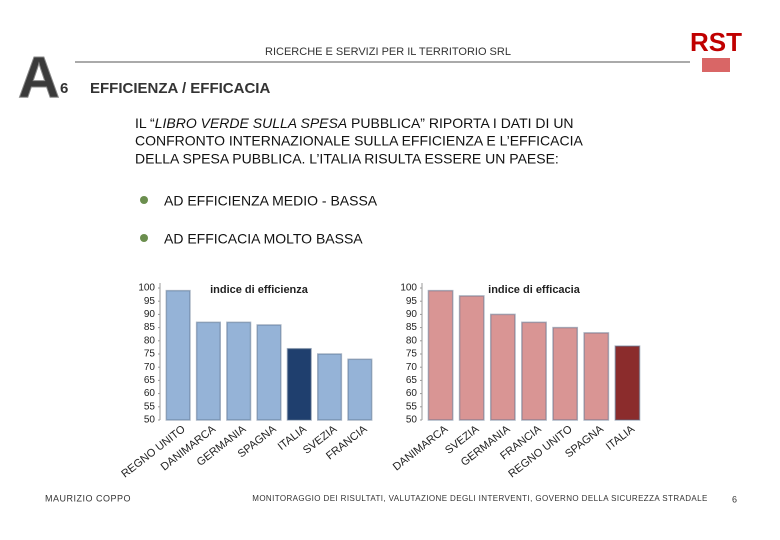  I want to click on brand: RST, so click(716, 42).